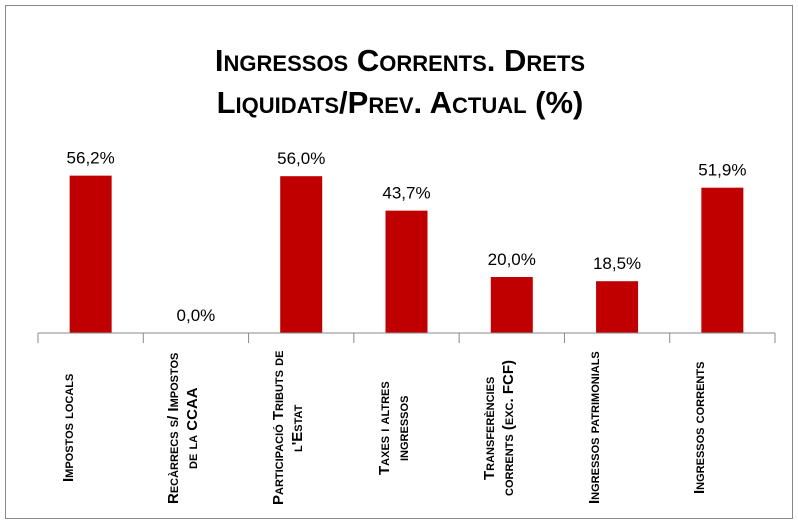 This screenshot has width=798, height=524. What do you see at coordinates (182, 428) in the screenshot?
I see `x-tick-label: Recàrrecs s/ Impostos de la CCAA` at bounding box center [182, 428].